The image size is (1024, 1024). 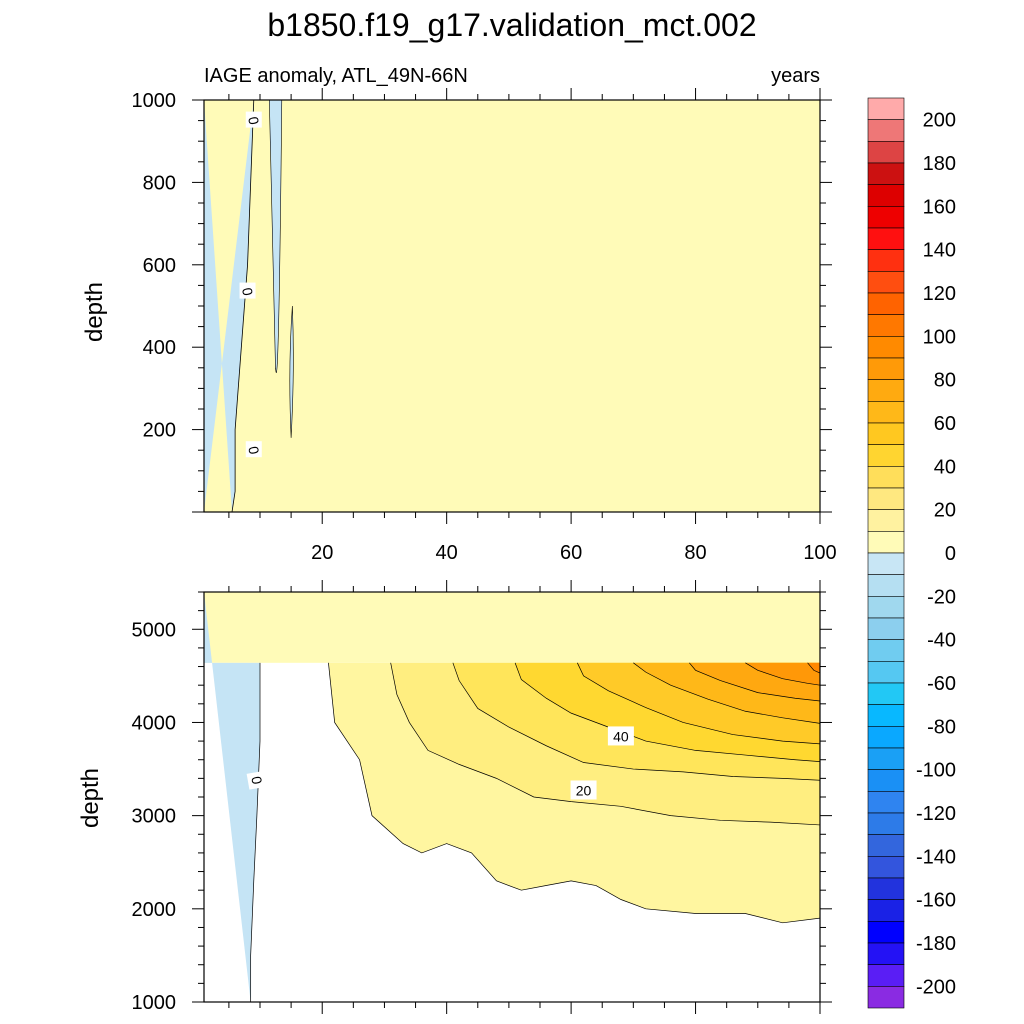 I want to click on colorbar-tick-label: 140, so click(x=939, y=251).